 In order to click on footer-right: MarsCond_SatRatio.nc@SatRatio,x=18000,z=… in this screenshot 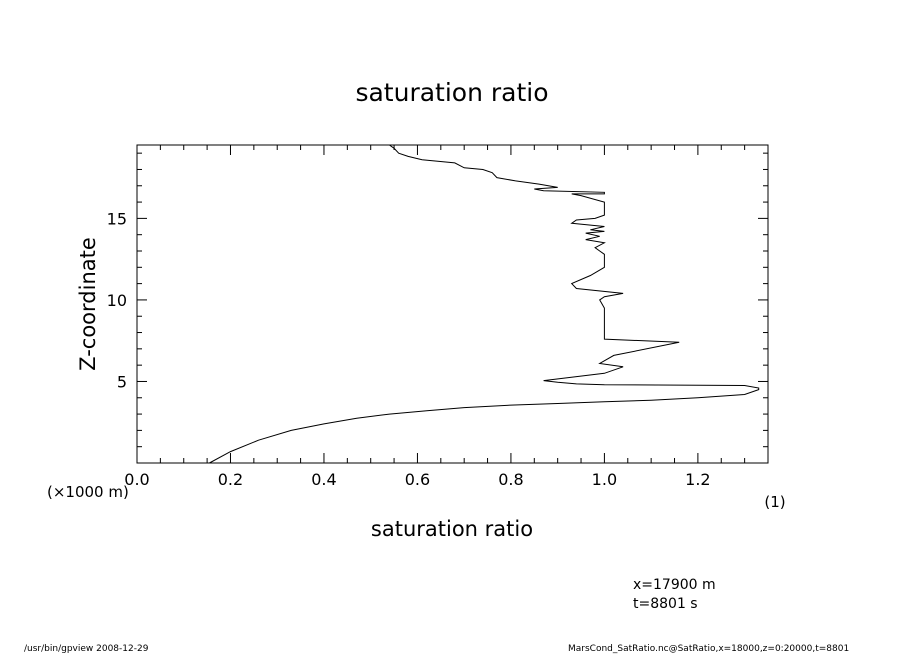, I will do `click(708, 649)`.